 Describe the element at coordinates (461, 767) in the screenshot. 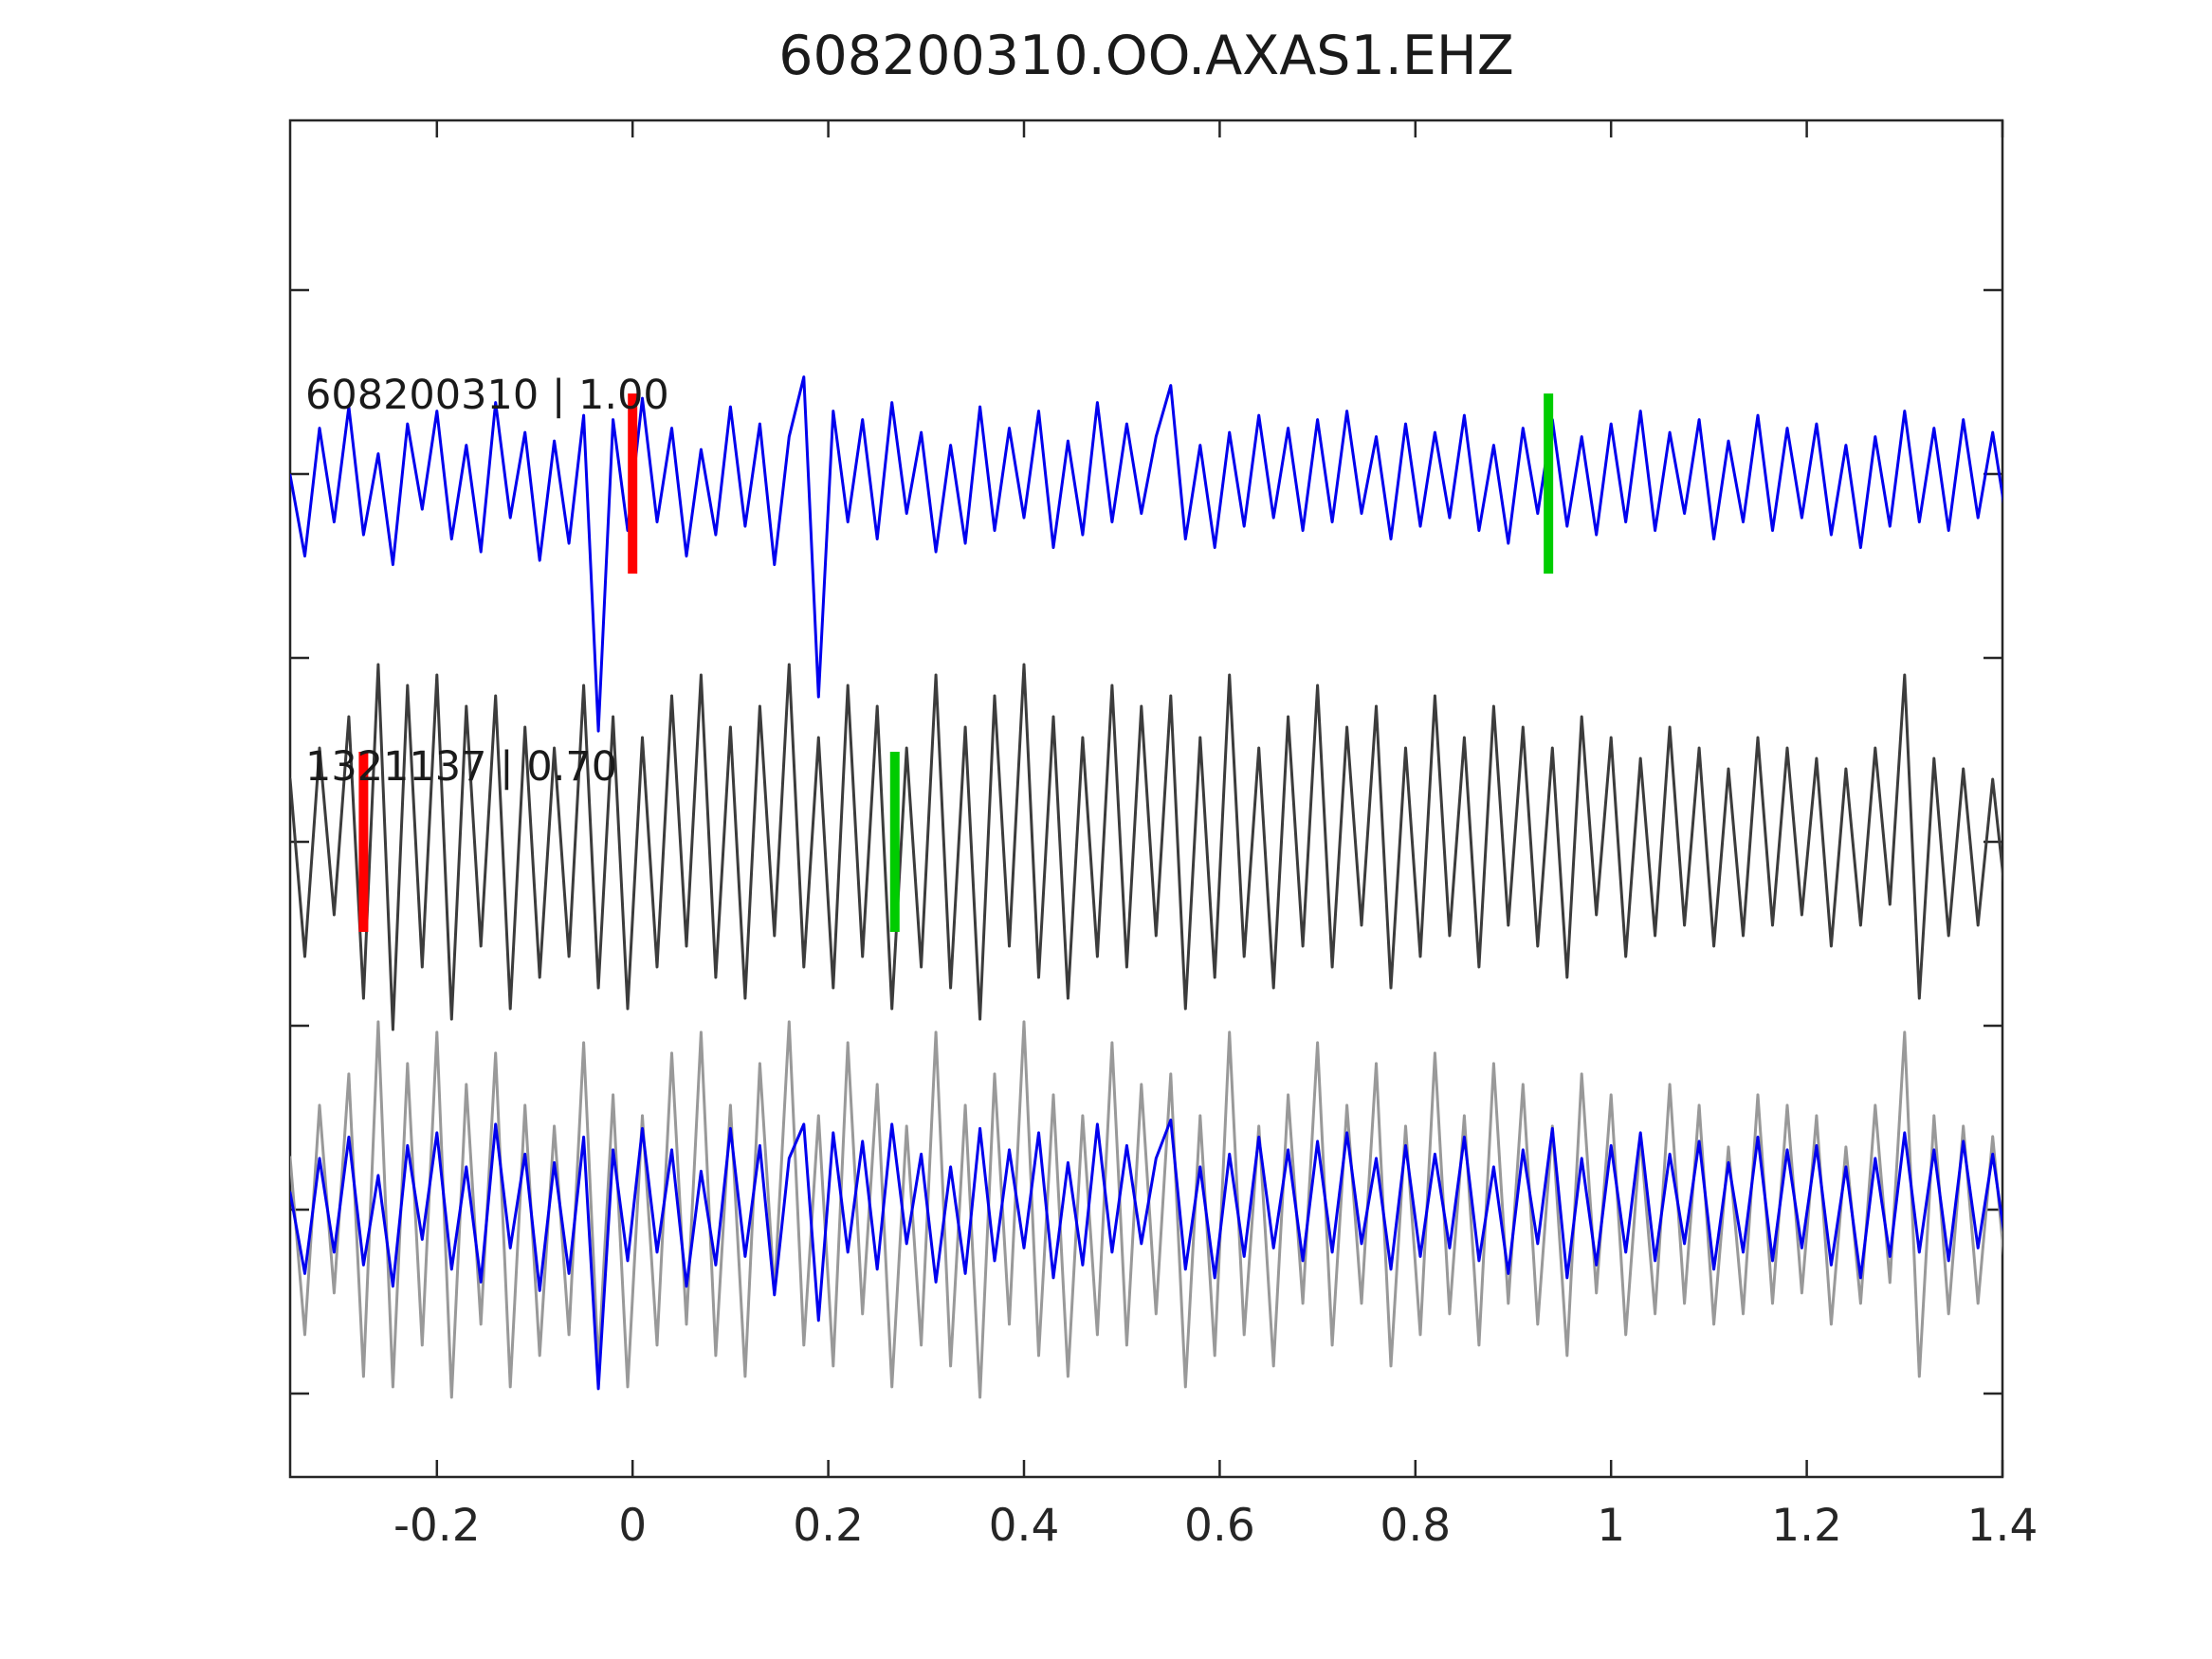

I see `template-trace-label: 1321137 | 0.70` at that location.